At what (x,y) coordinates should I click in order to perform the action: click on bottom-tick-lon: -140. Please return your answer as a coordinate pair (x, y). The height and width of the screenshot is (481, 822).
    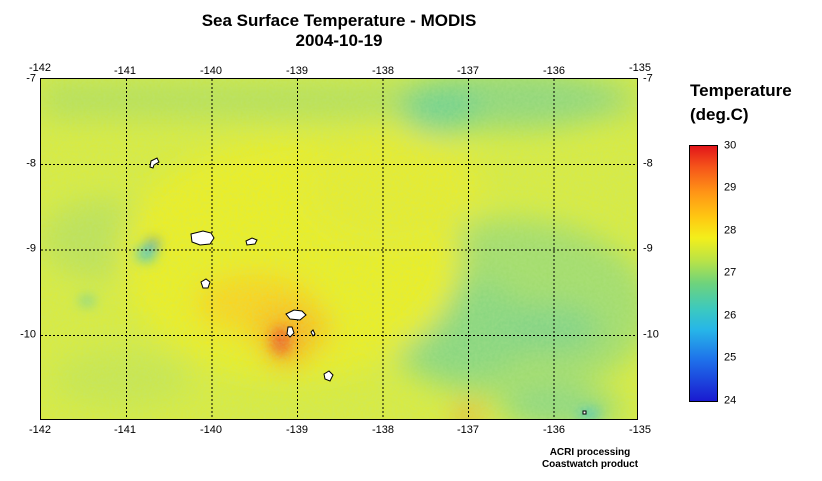
    Looking at the image, I should click on (211, 430).